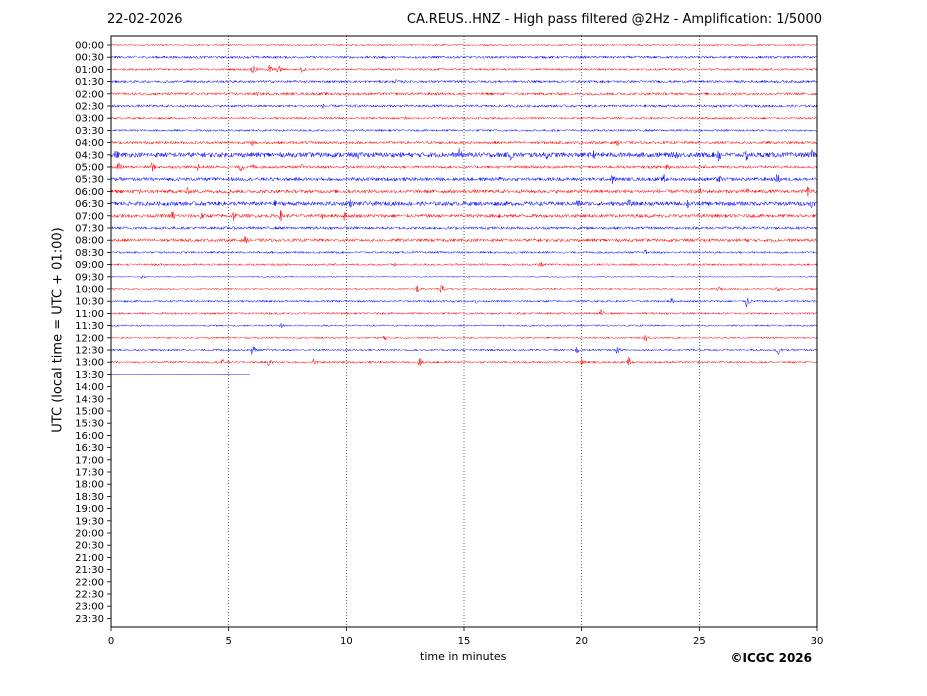 The height and width of the screenshot is (696, 927). Describe the element at coordinates (89, 424) in the screenshot. I see `y-tick-label: 15:30` at that location.